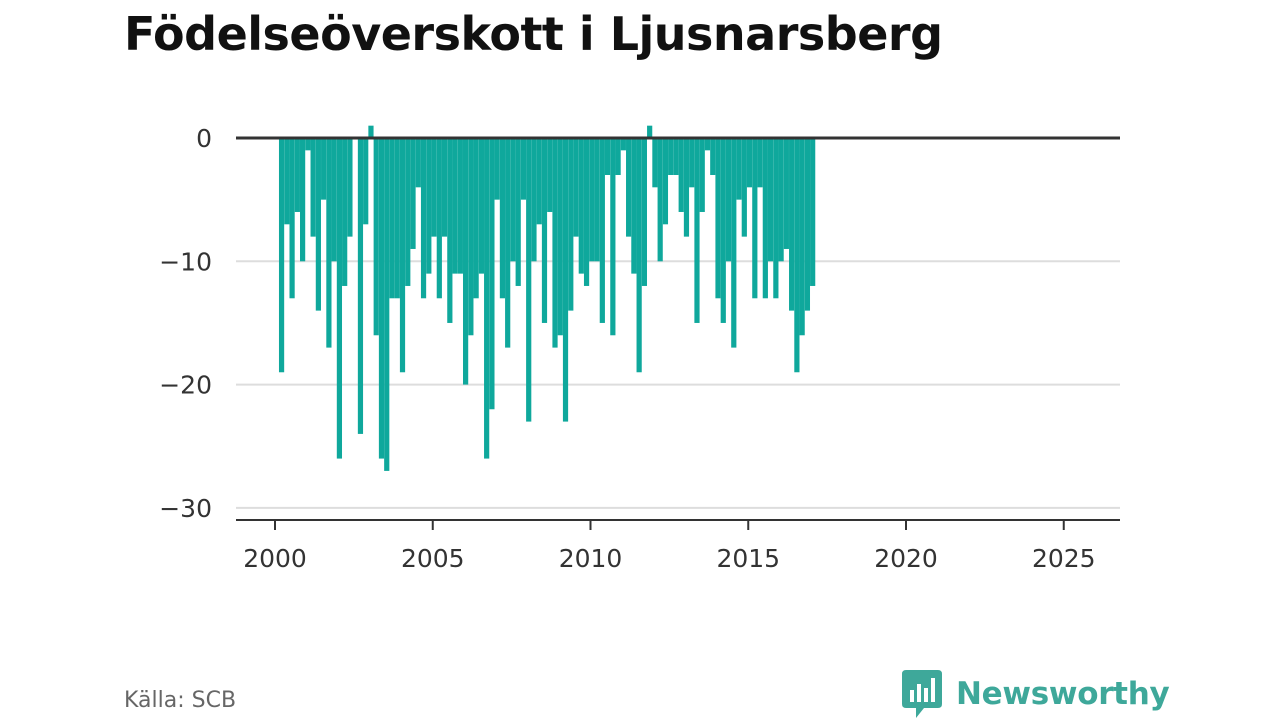  I want to click on y-tick-label: −20, so click(185, 385).